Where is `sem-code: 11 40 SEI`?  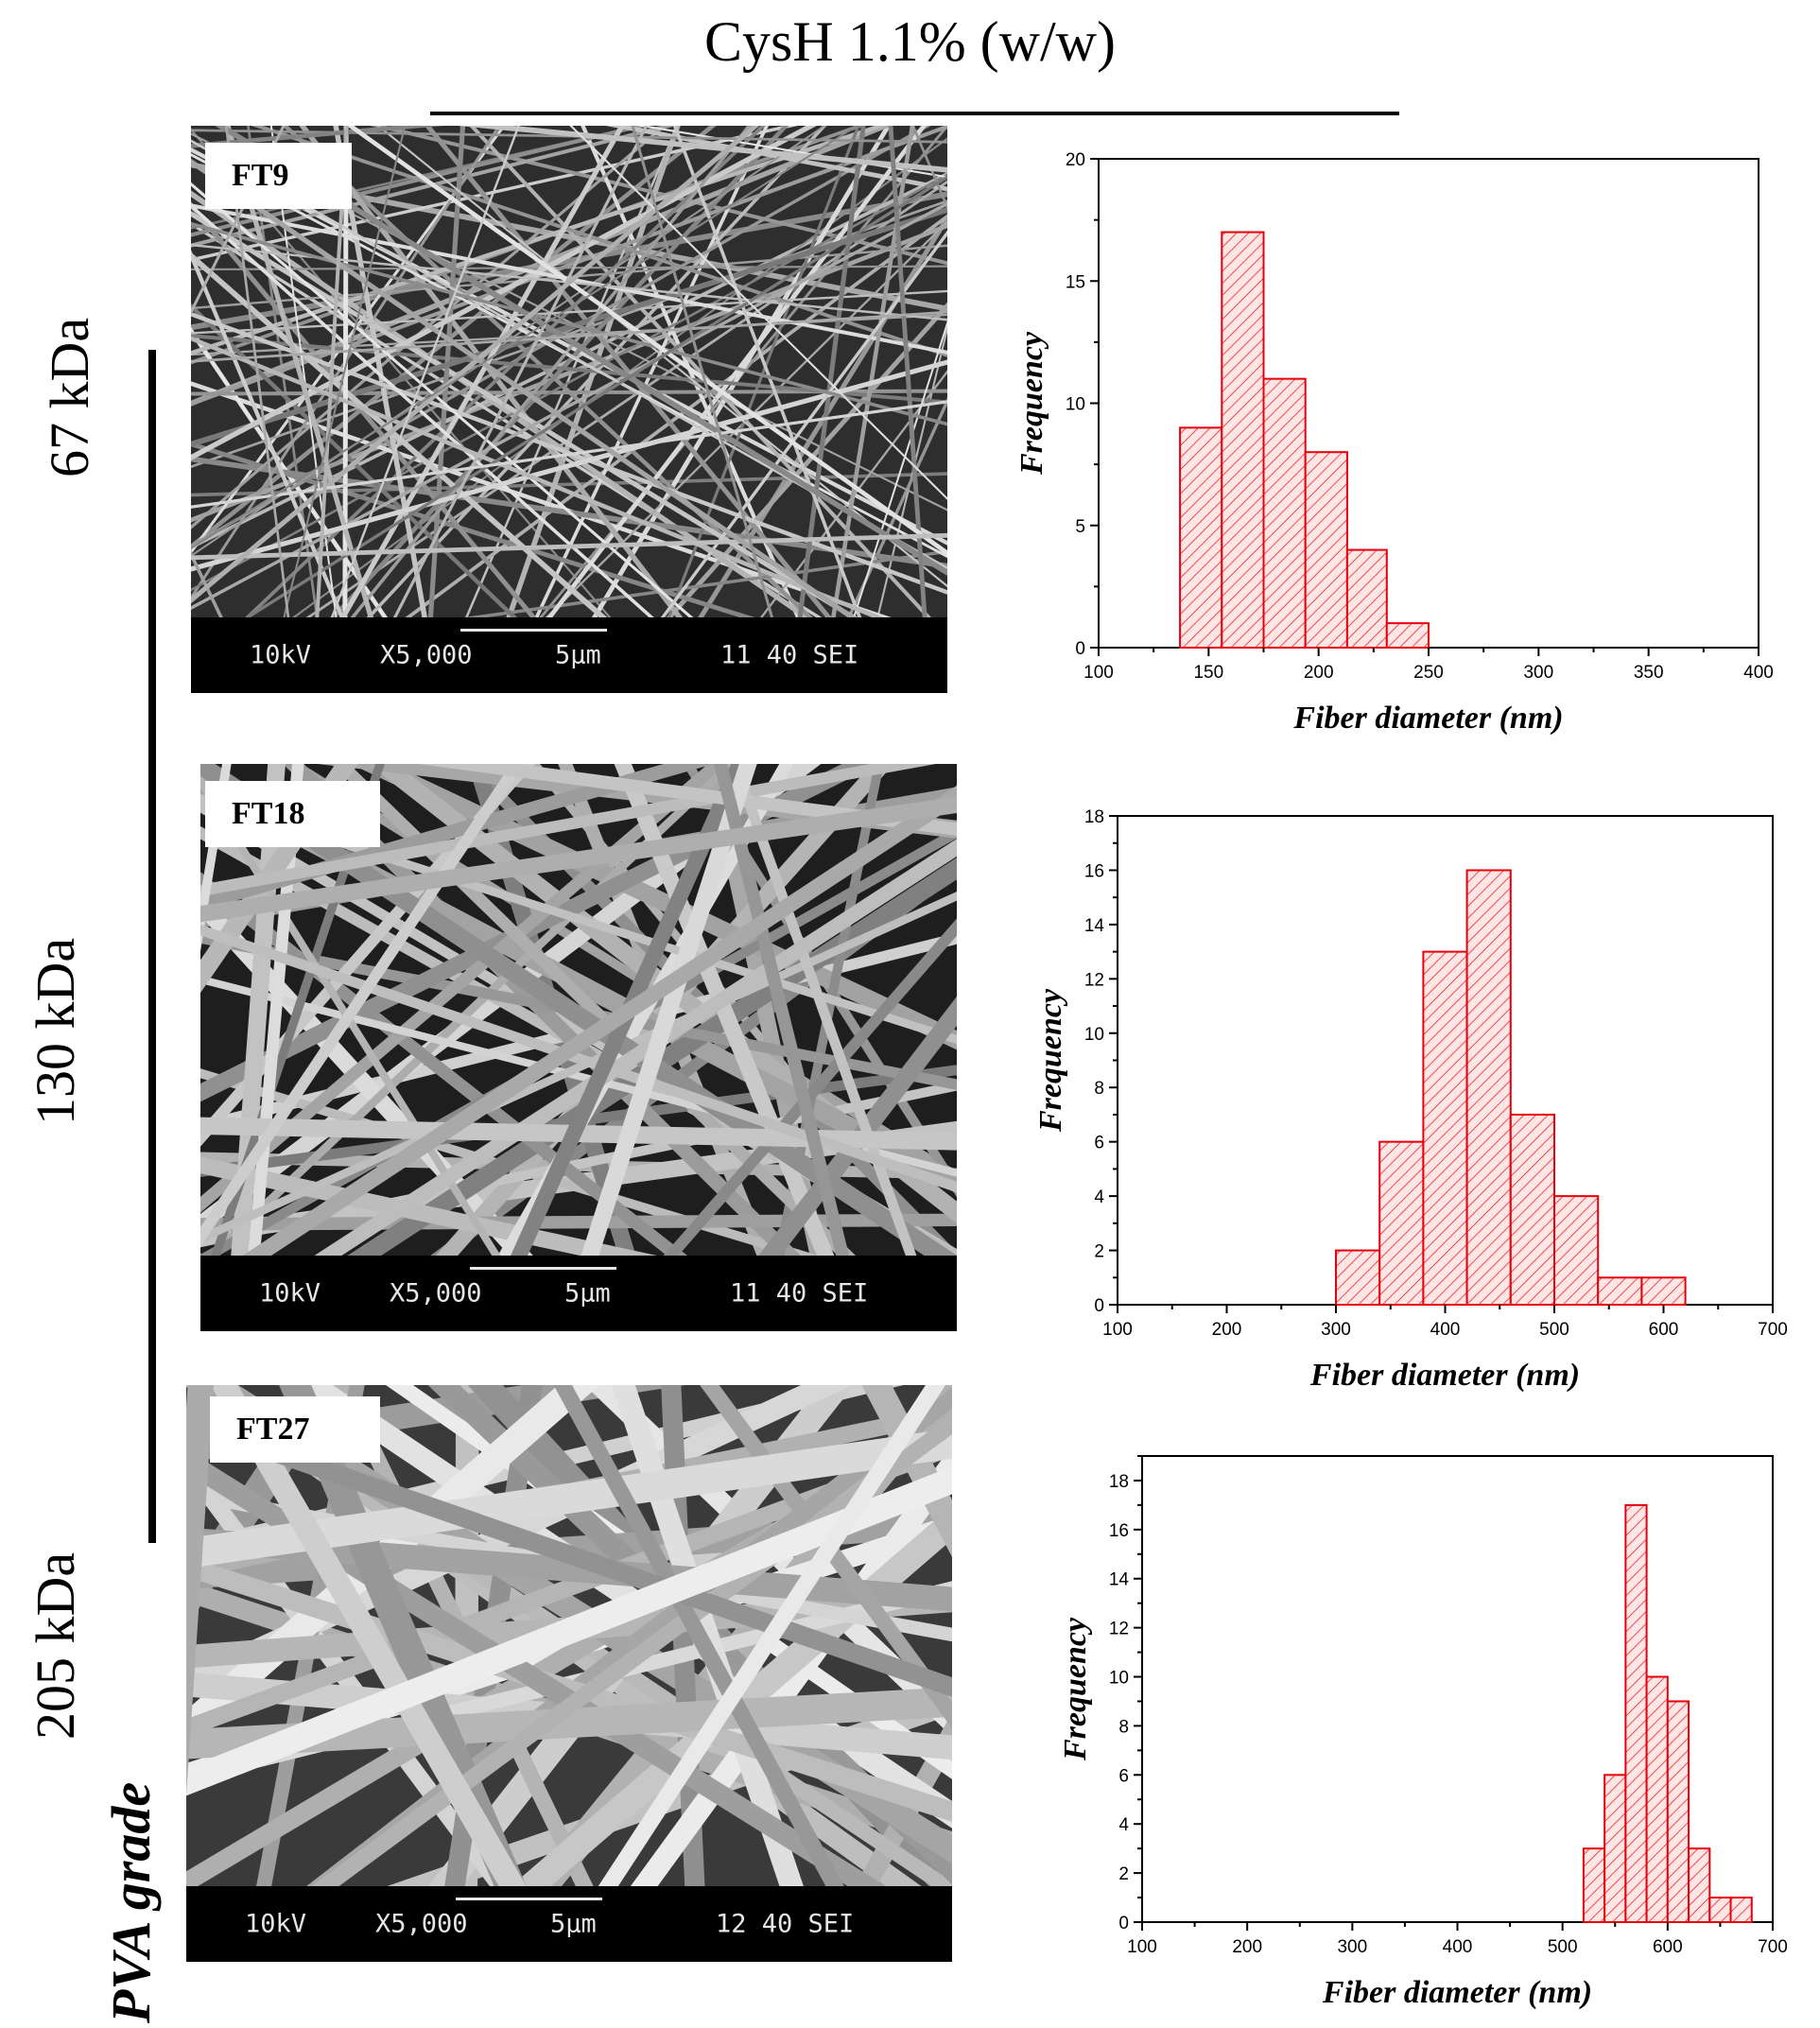 sem-code: 11 40 SEI is located at coordinates (799, 1293).